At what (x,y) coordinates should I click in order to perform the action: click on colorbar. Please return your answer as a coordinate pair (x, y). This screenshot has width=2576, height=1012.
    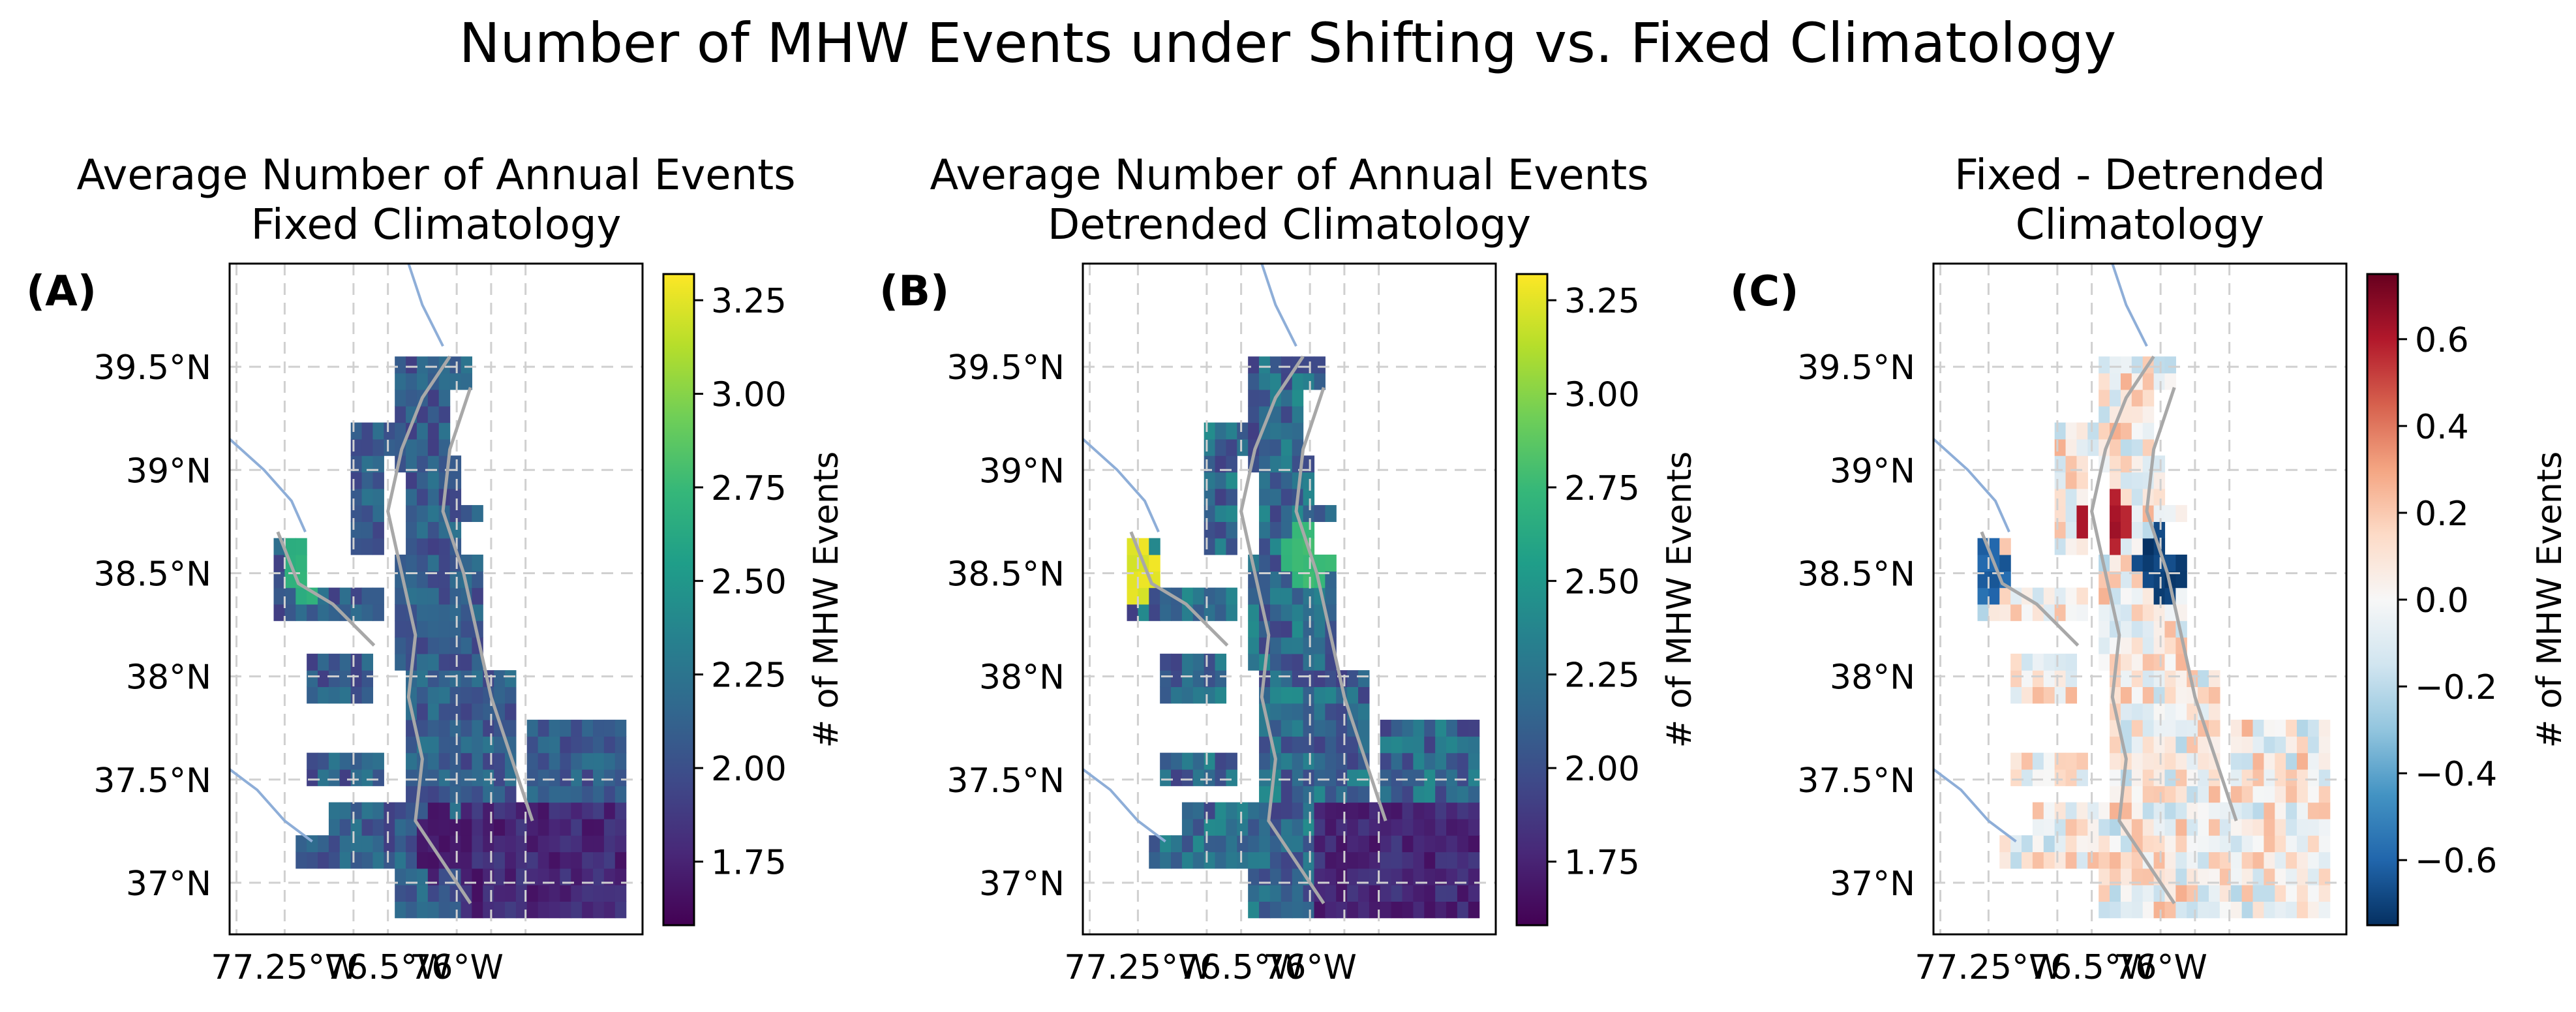
    Looking at the image, I should click on (1532, 600).